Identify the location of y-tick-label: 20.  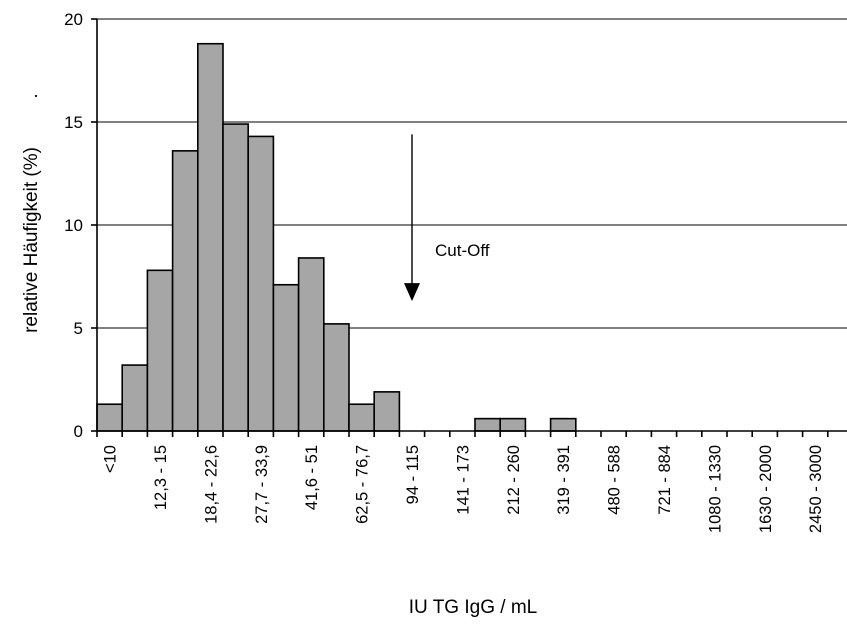
(73, 19).